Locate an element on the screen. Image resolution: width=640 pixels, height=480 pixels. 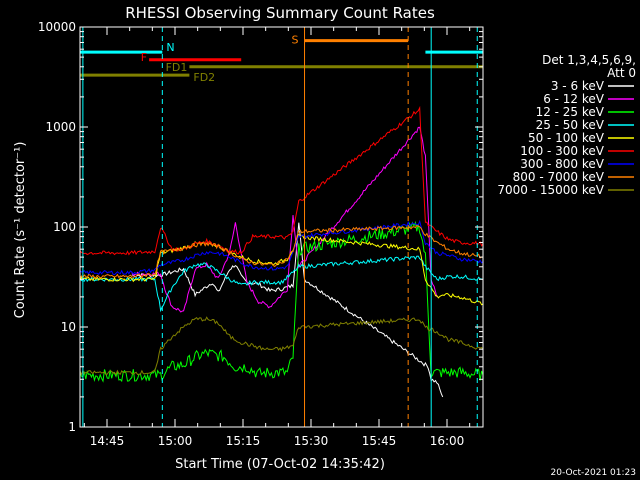
legend-title-line-1: Det 1,3,4,5,6,9, is located at coordinates (589, 60).